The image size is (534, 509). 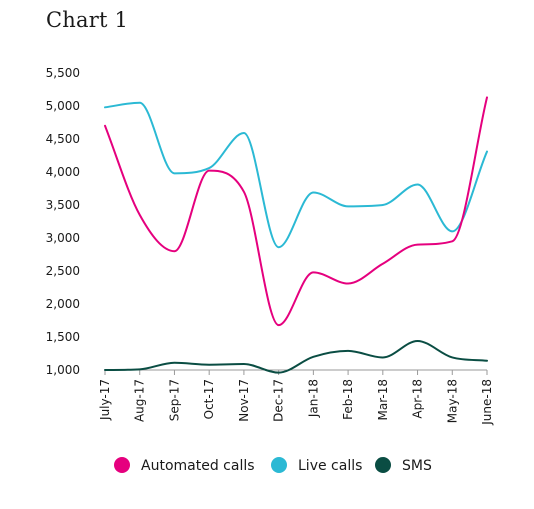 I want to click on legend: Automated calls Live calls SMS, so click(x=273, y=465).